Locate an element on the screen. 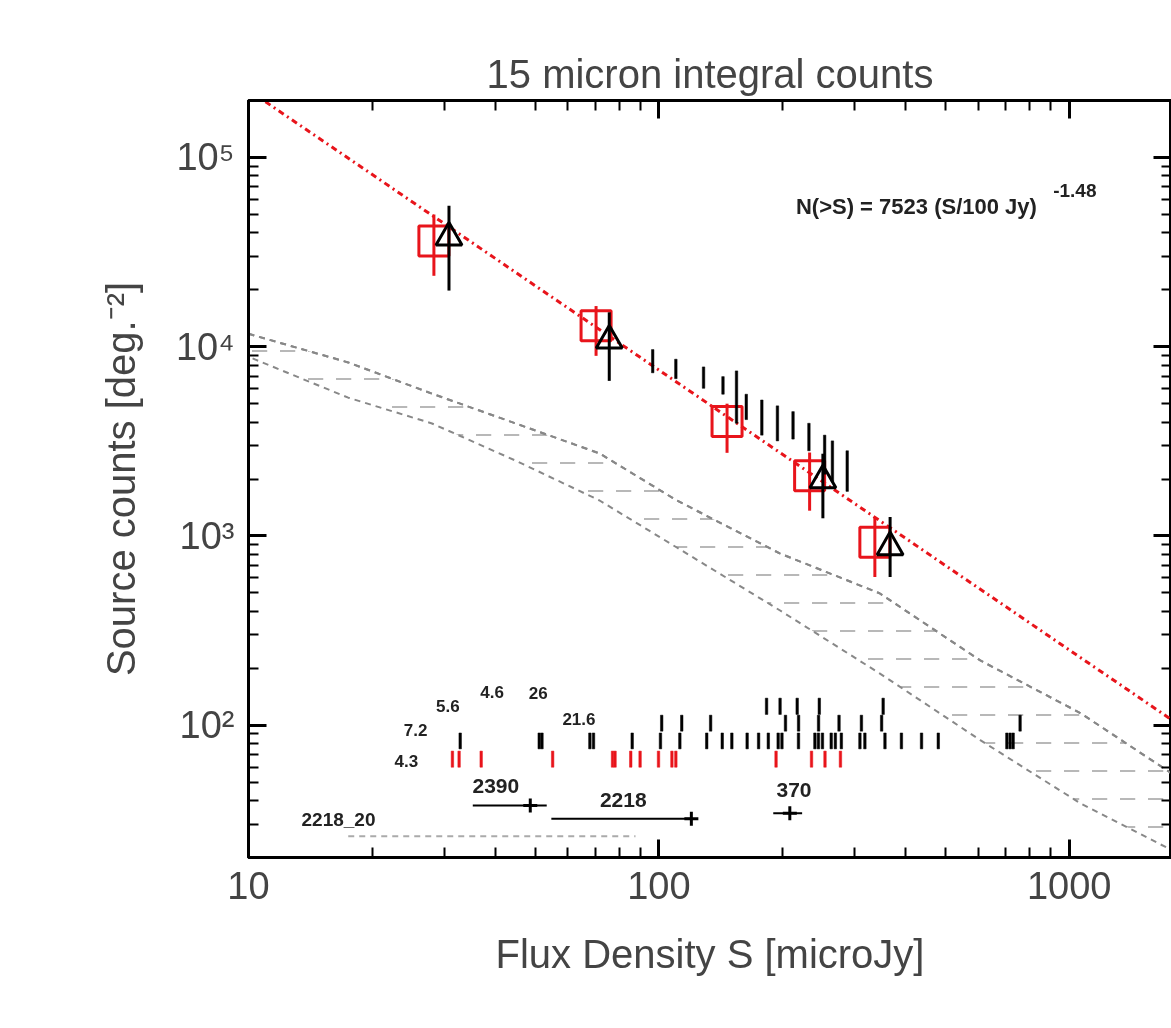  y-tick-label: 10⁴ is located at coordinates (205, 346).